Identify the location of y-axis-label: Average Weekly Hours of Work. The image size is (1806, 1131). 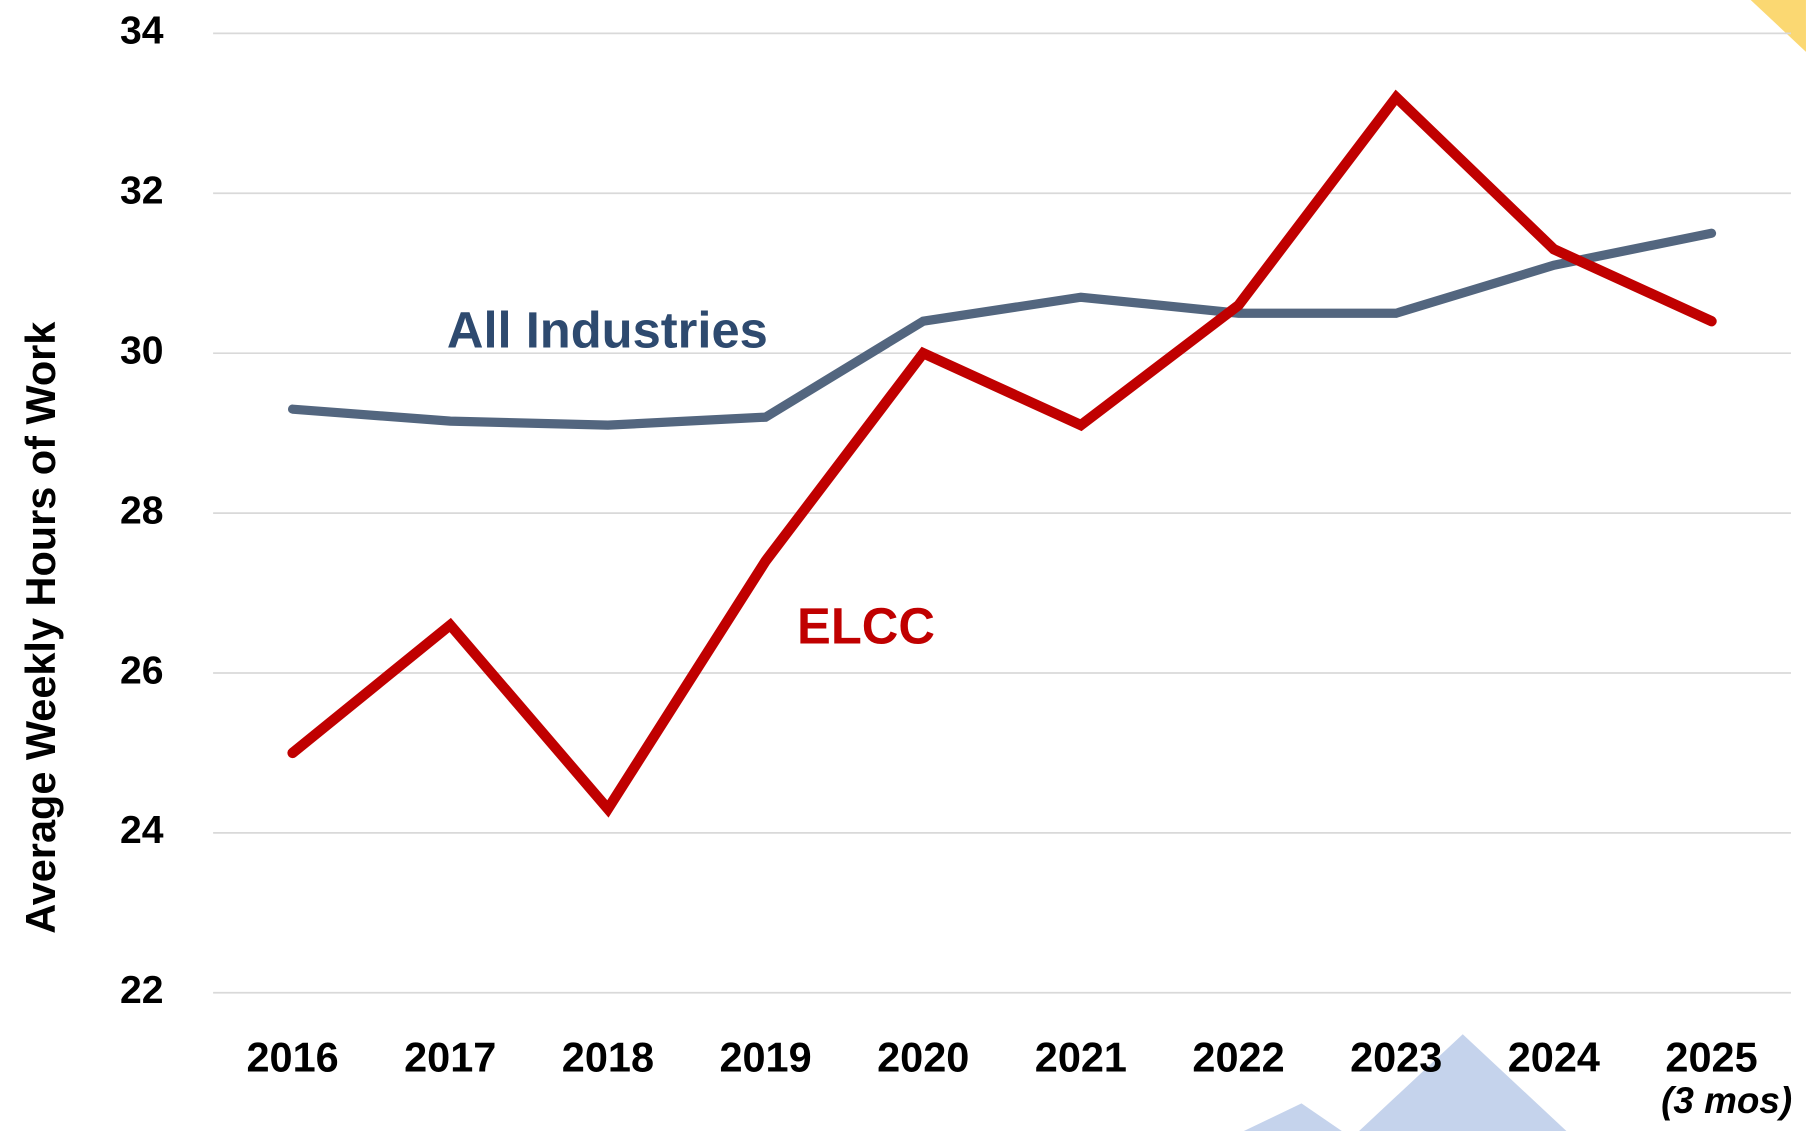
(40, 627).